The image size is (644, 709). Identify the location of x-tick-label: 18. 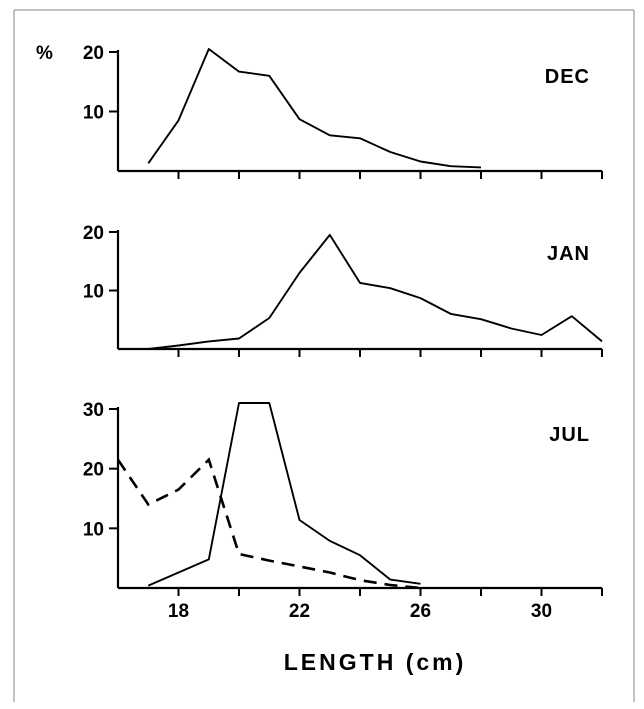
(178, 611).